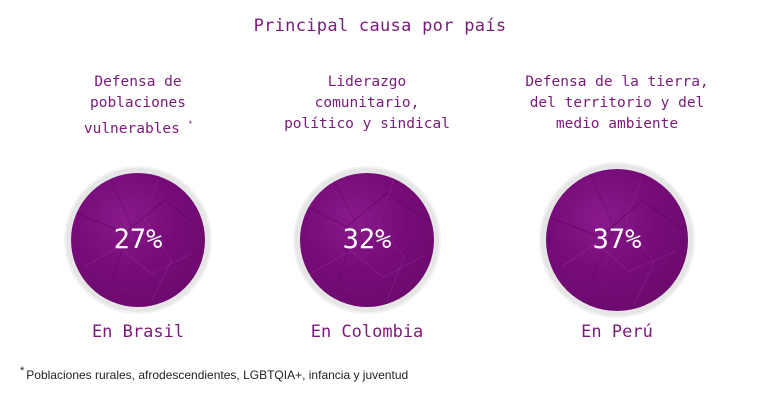  What do you see at coordinates (131, 128) in the screenshot?
I see `cause-line-text: vulnerables` at bounding box center [131, 128].